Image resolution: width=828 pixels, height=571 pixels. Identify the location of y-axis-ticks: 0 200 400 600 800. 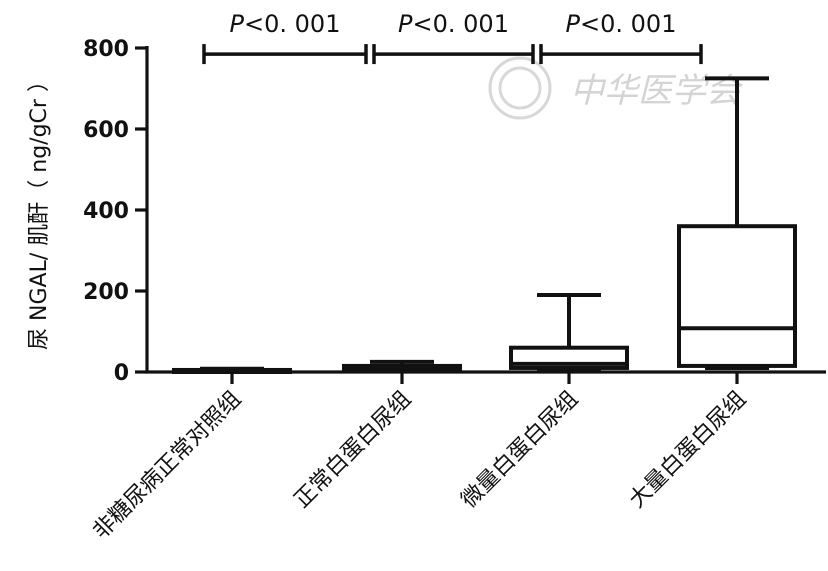
(115, 211).